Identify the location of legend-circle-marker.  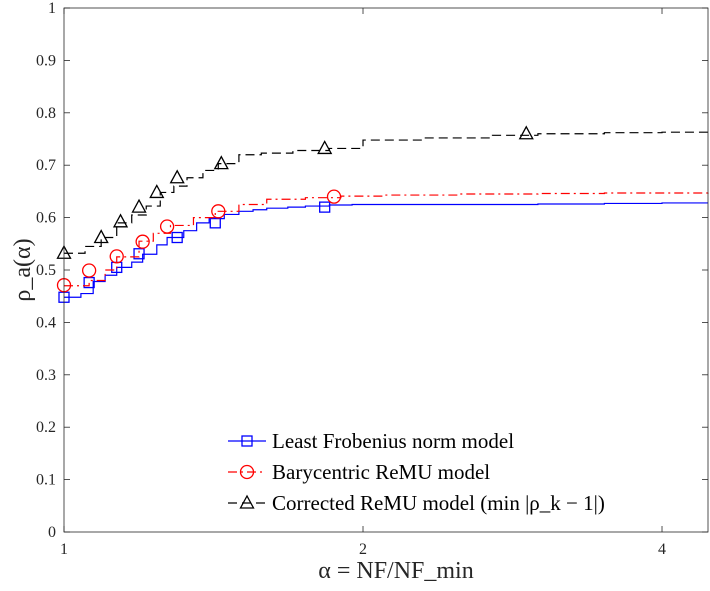
(247, 472).